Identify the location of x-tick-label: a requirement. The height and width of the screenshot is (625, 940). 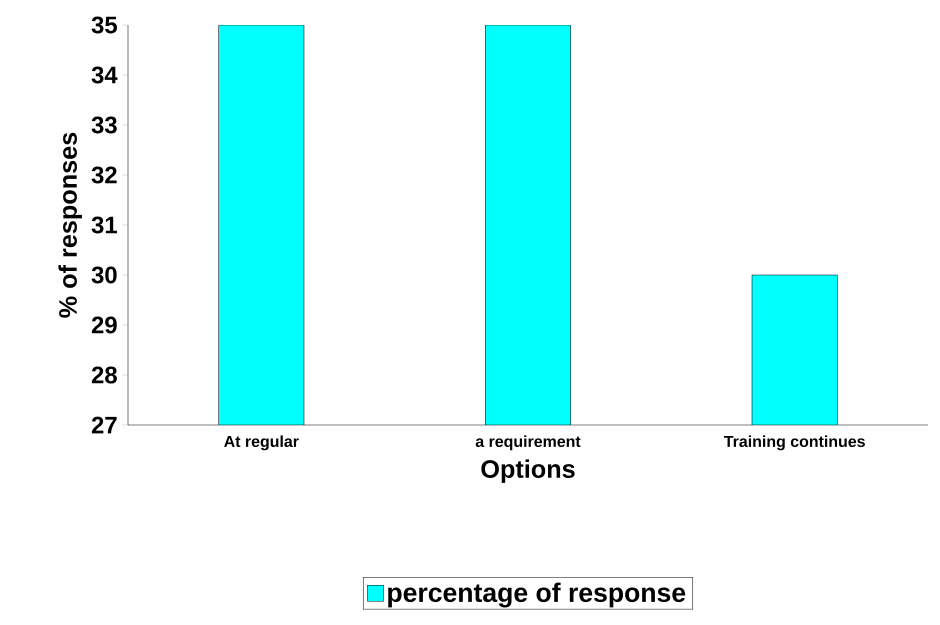
(528, 442).